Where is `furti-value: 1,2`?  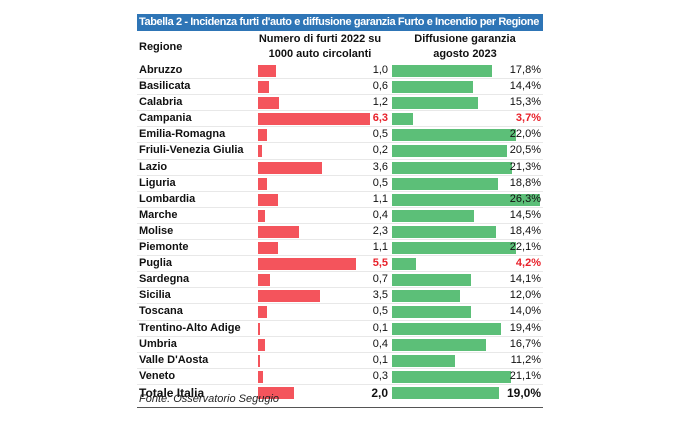 furti-value: 1,2 is located at coordinates (380, 102).